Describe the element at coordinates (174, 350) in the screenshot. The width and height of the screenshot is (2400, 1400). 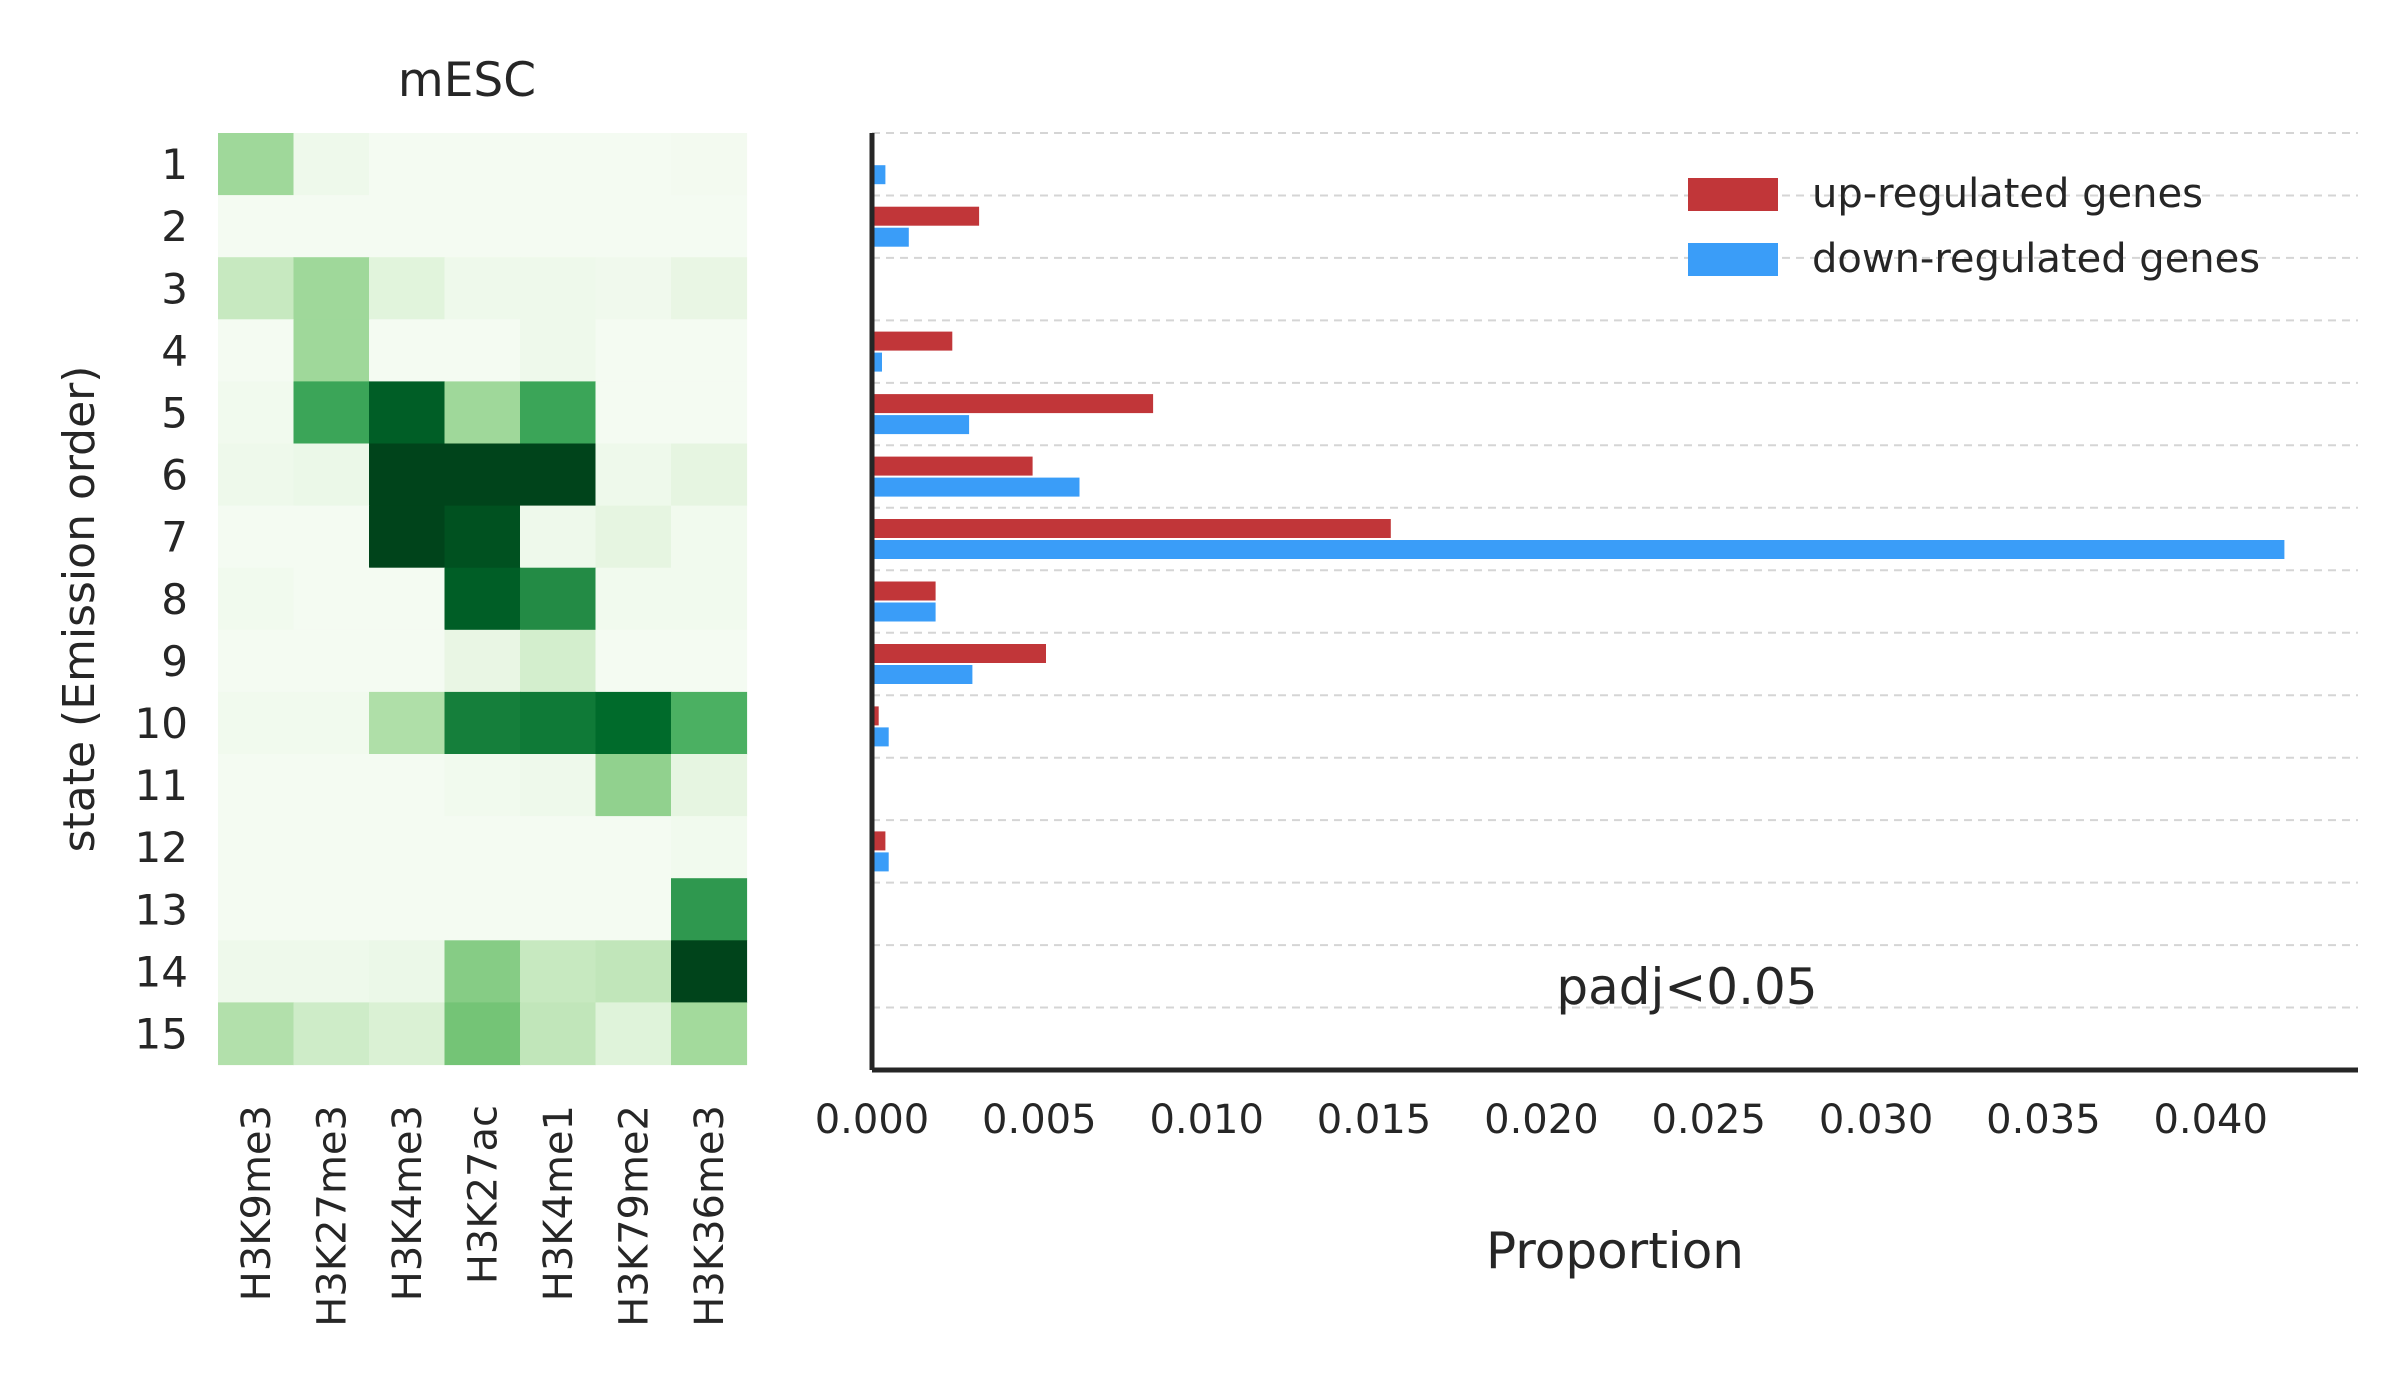
I see `heatmap-state-label: 4` at that location.